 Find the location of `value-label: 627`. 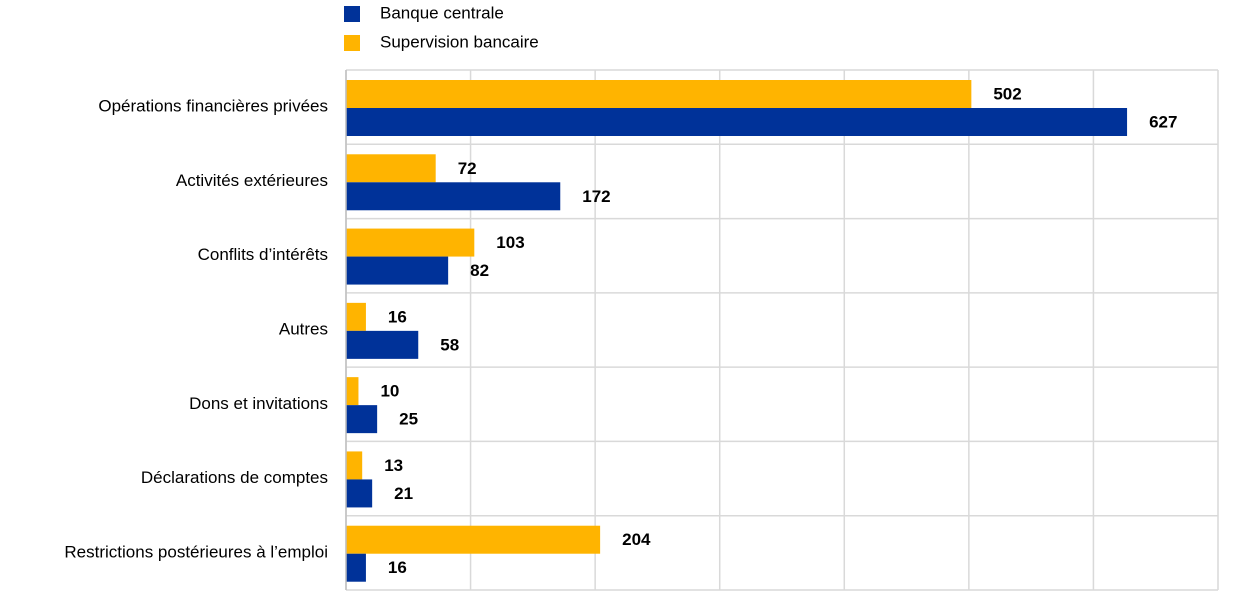

value-label: 627 is located at coordinates (1163, 121).